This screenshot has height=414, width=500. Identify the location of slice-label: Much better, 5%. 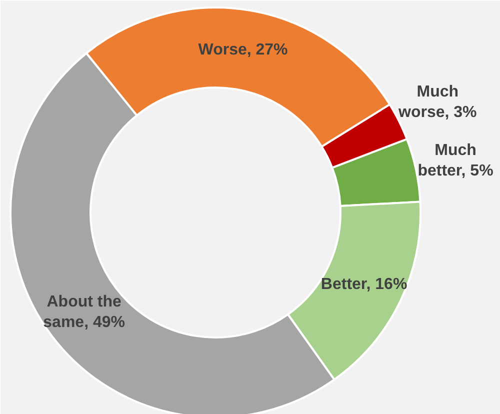
(456, 161).